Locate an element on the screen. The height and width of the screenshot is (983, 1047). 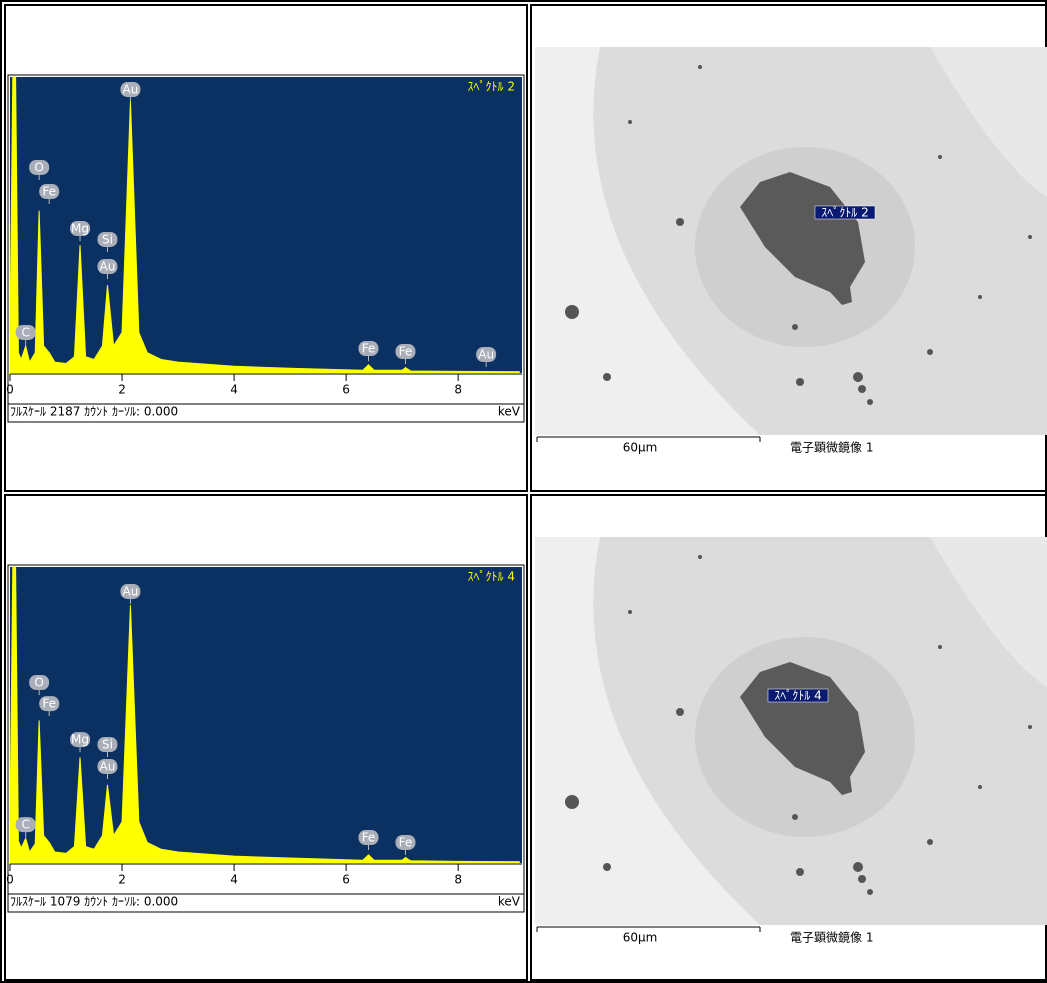
sem-label: ｽﾍﾟｸﾄﾙ 2 is located at coordinates (844, 213).